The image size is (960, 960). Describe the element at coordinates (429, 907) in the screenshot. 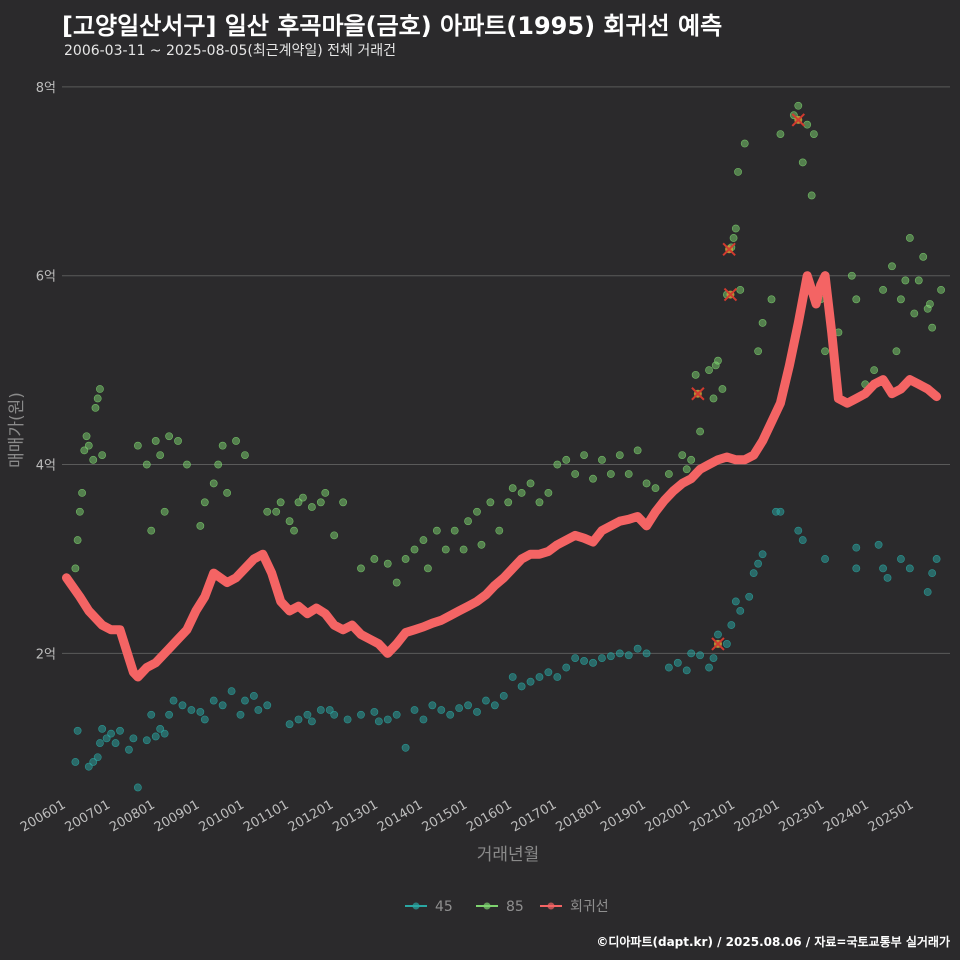

I see `legend-item: 45` at that location.